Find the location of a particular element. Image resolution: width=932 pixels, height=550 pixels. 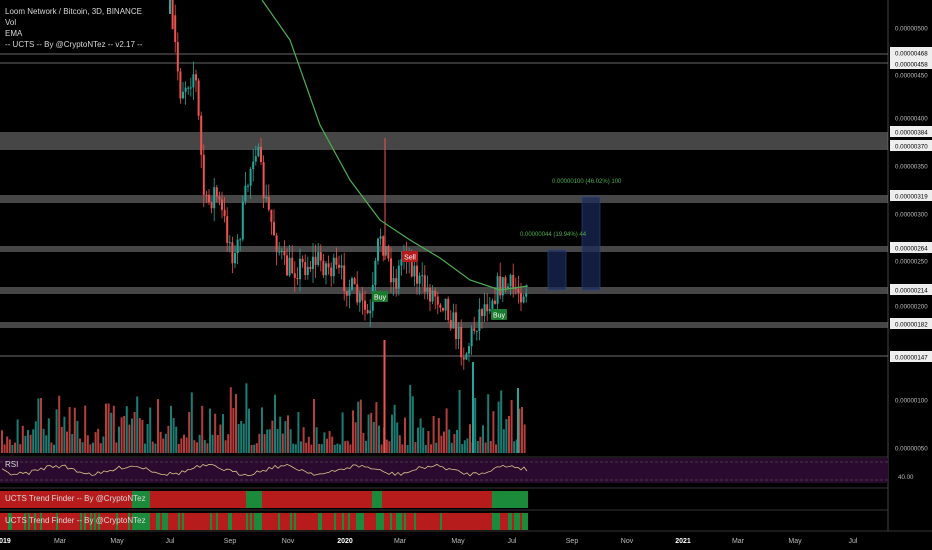

time-axis-label: Nov is located at coordinates (627, 541).